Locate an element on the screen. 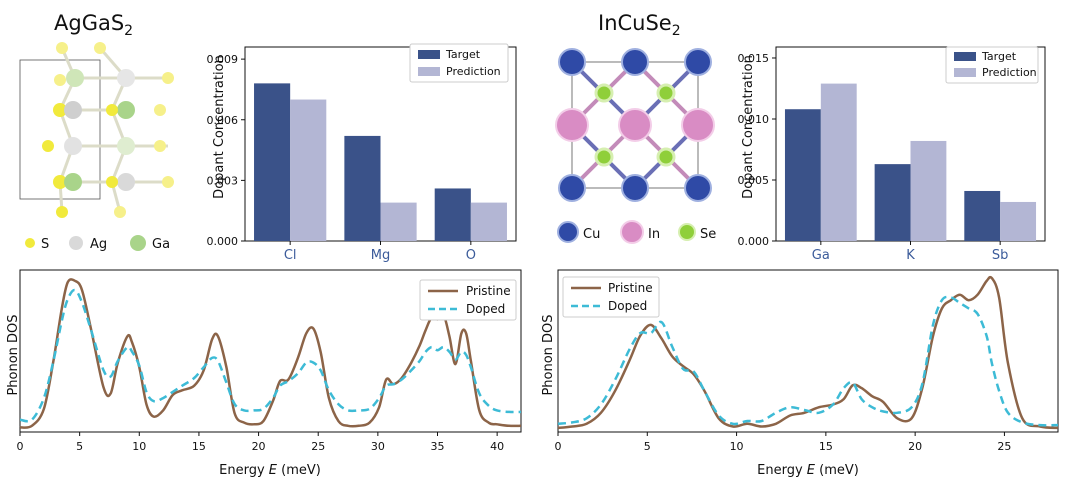 This screenshot has width=1080, height=490. bar-target-sb is located at coordinates (982, 215).